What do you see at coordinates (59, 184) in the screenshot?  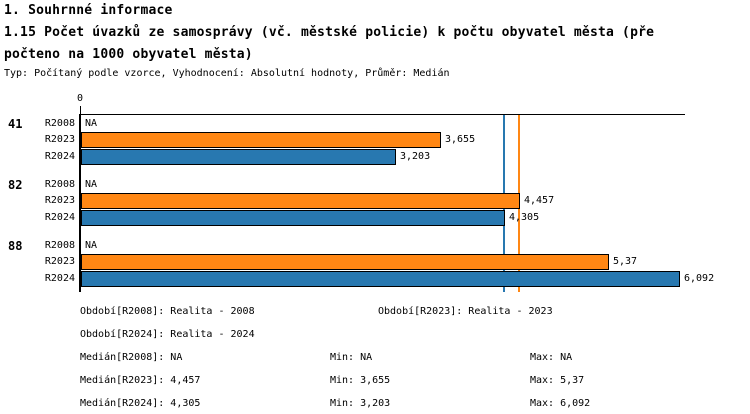 I see `row-label-82-R2008: R2008` at bounding box center [59, 184].